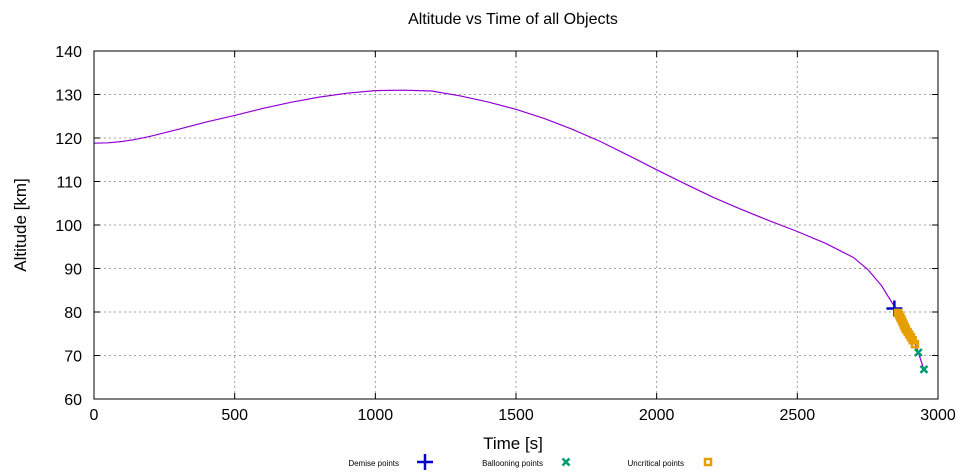 The height and width of the screenshot is (474, 961). What do you see at coordinates (94, 415) in the screenshot?
I see `x-tick-label: 0` at bounding box center [94, 415].